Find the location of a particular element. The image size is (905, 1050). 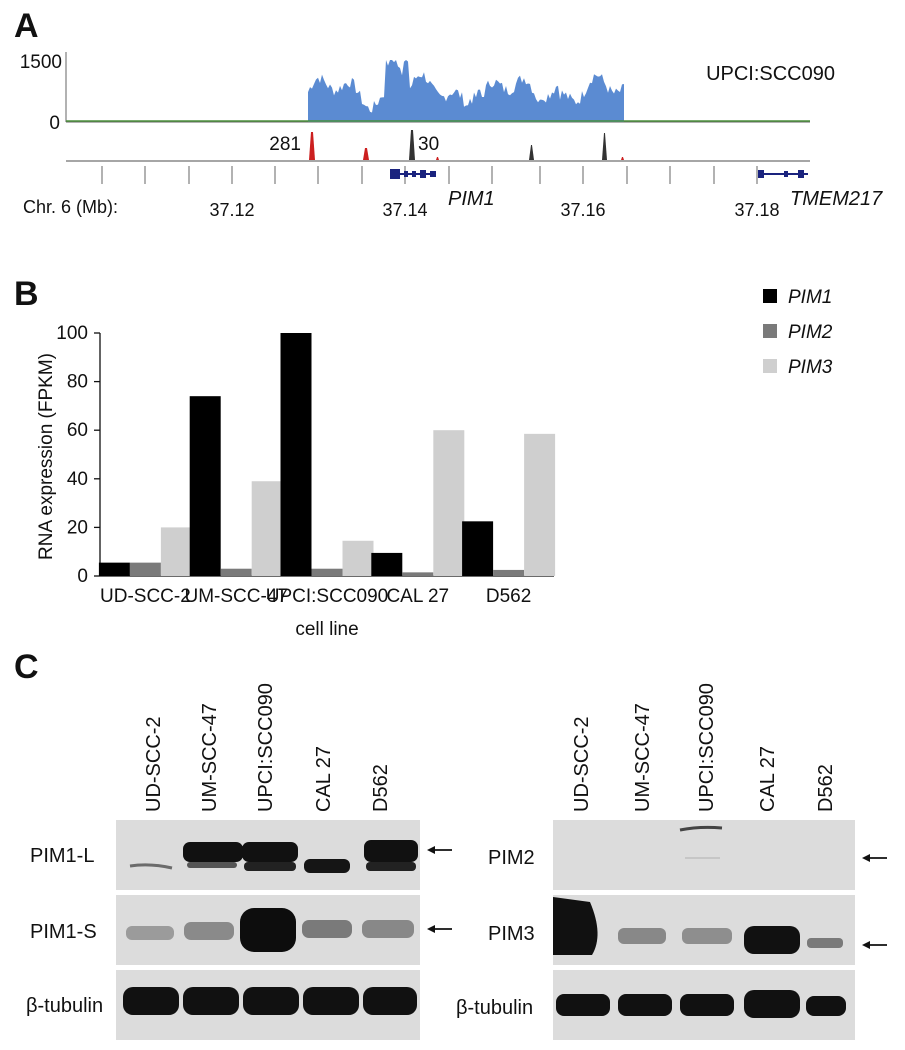

panel-b-letter: B is located at coordinates (26, 294).